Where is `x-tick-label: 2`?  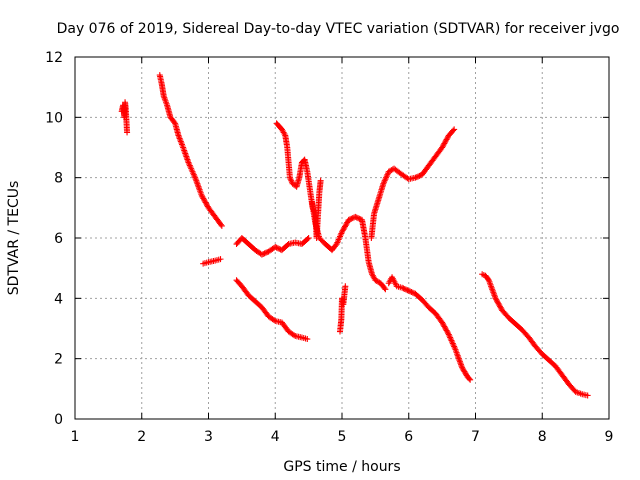 x-tick-label: 2 is located at coordinates (141, 437).